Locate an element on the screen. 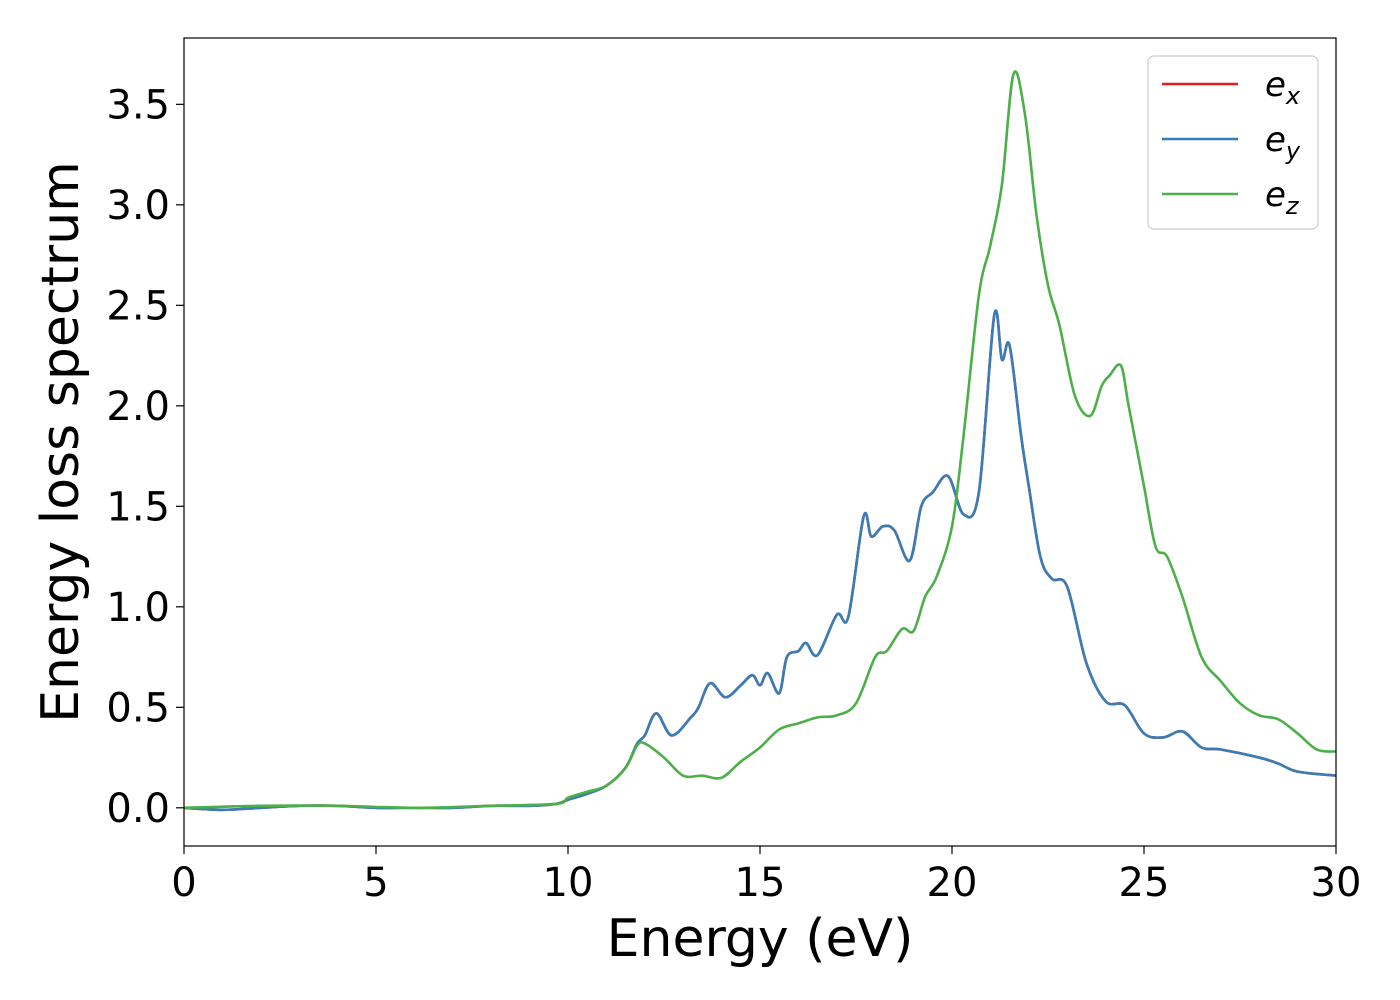 The height and width of the screenshot is (1000, 1400). x-tick-label: 10 is located at coordinates (568, 883).